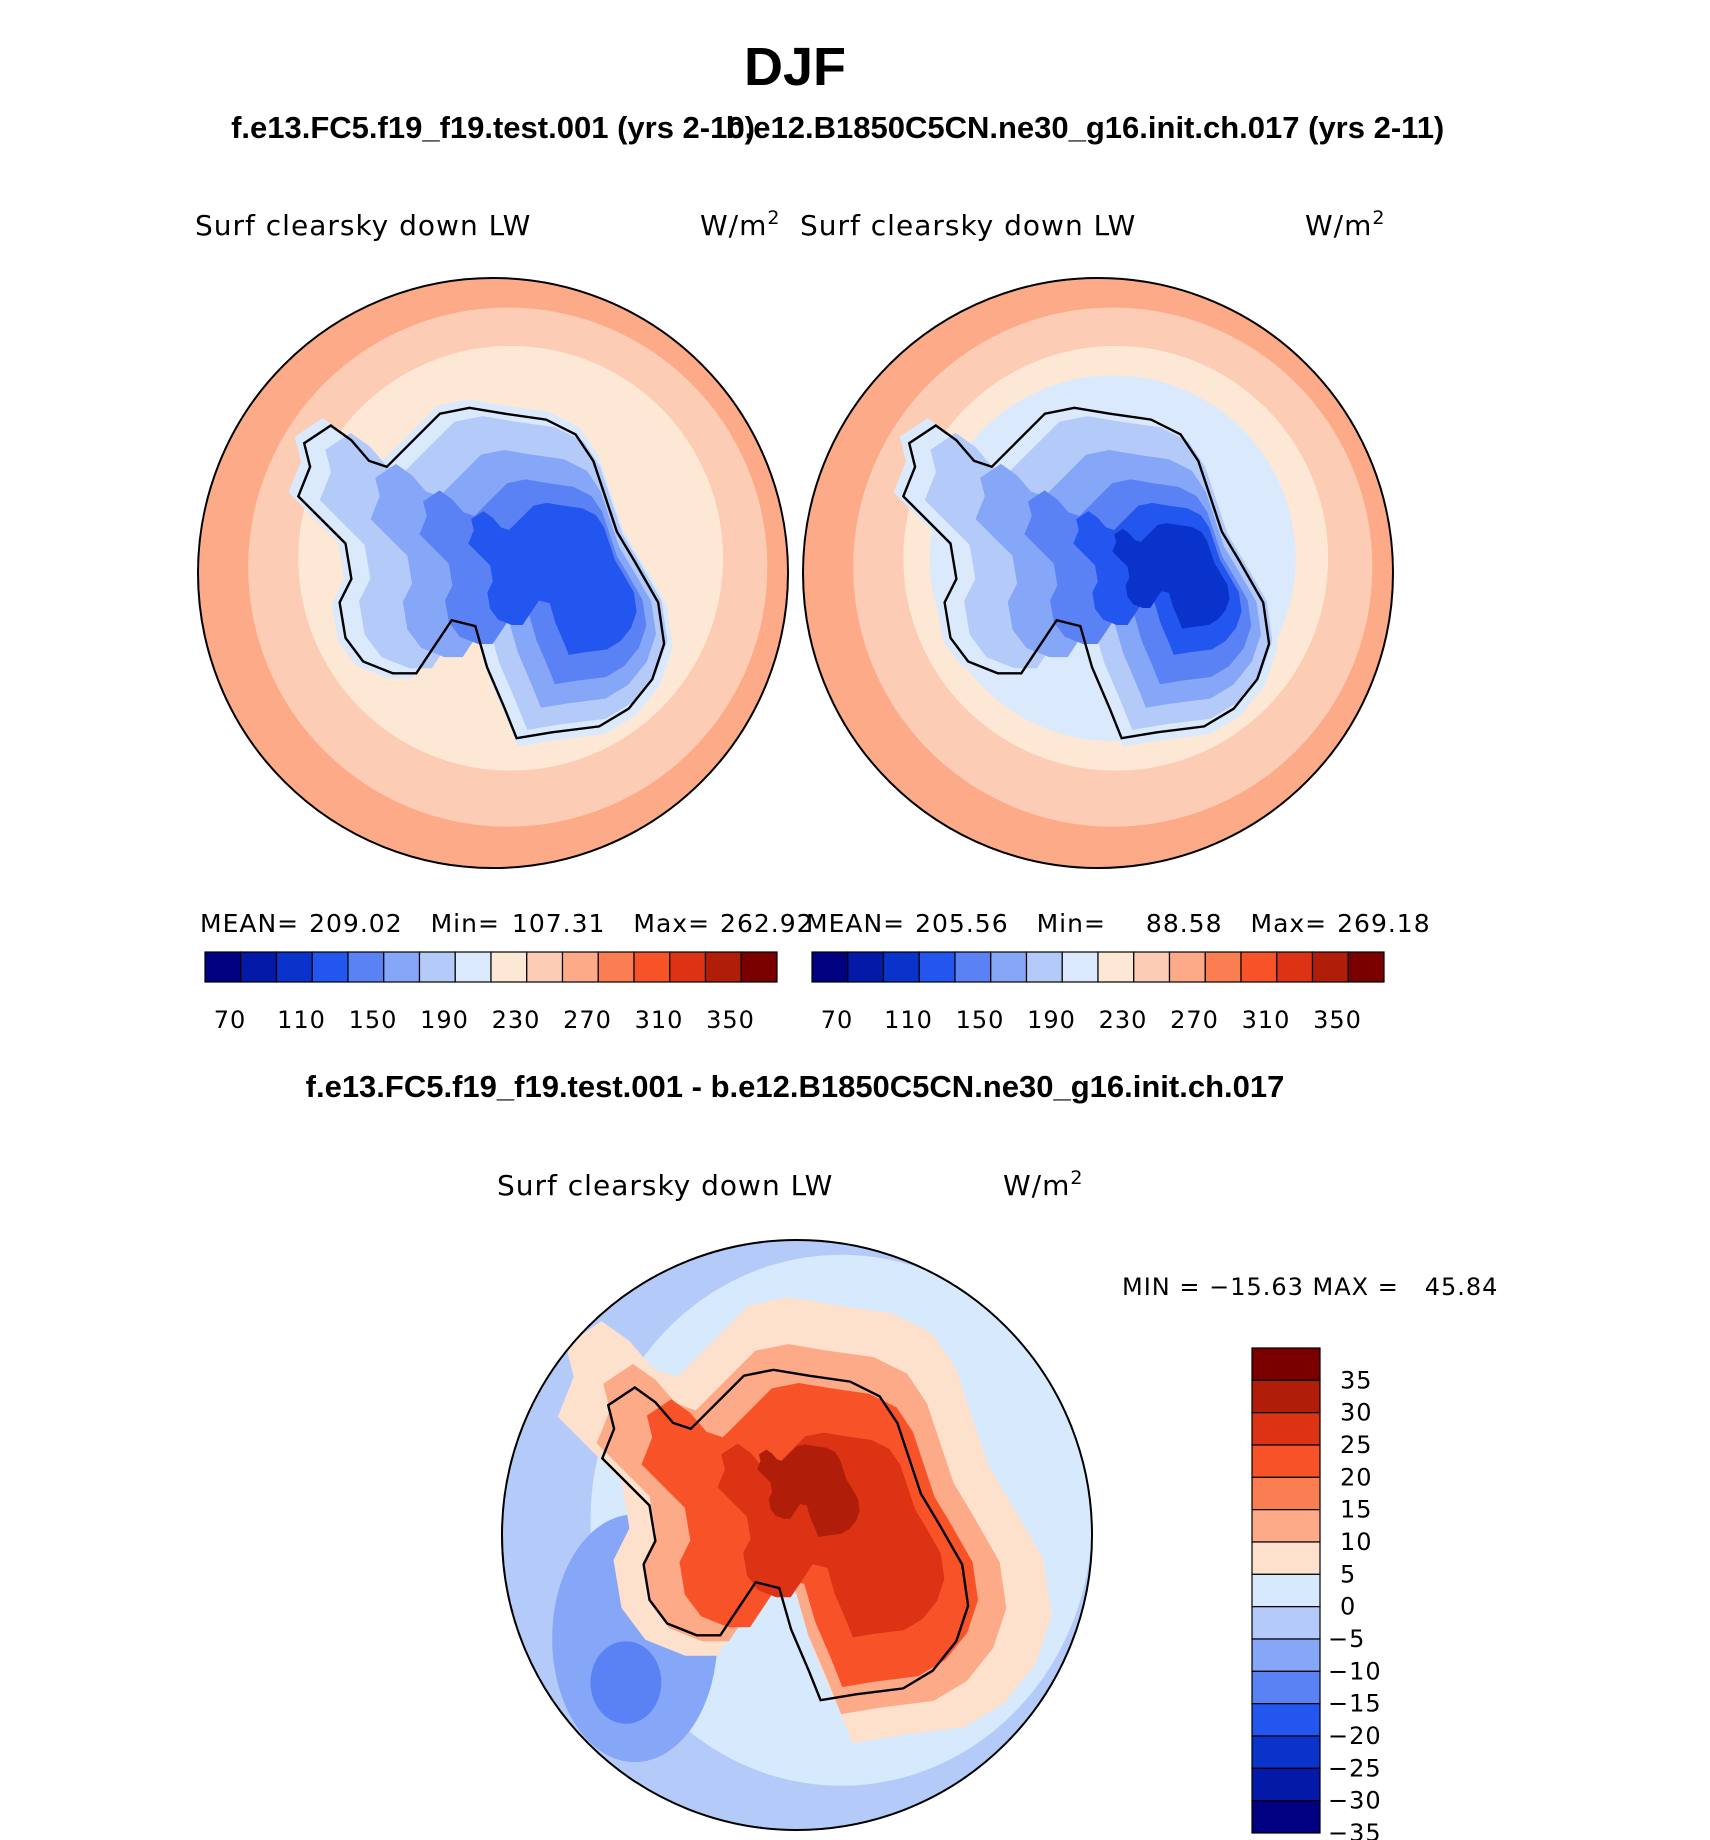  What do you see at coordinates (493, 127) in the screenshot?
I see `panel-1-case-title: f.e13.FC5.f19_f19.test.001 (yrs 2-10)` at bounding box center [493, 127].